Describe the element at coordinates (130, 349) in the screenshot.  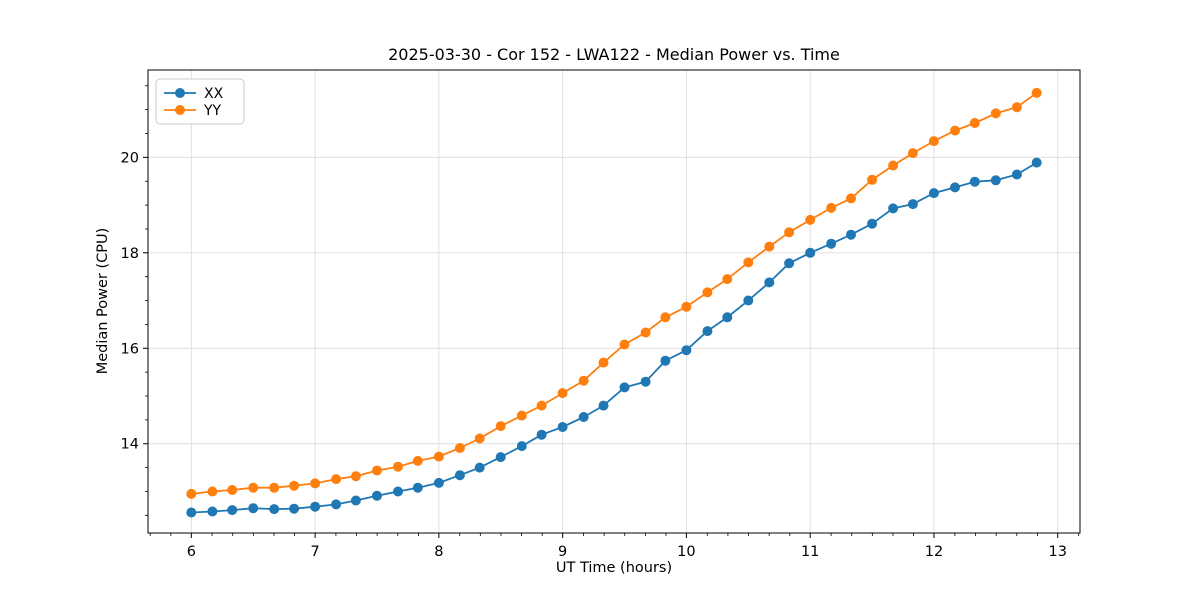
I see `y-tick-label: 16` at that location.